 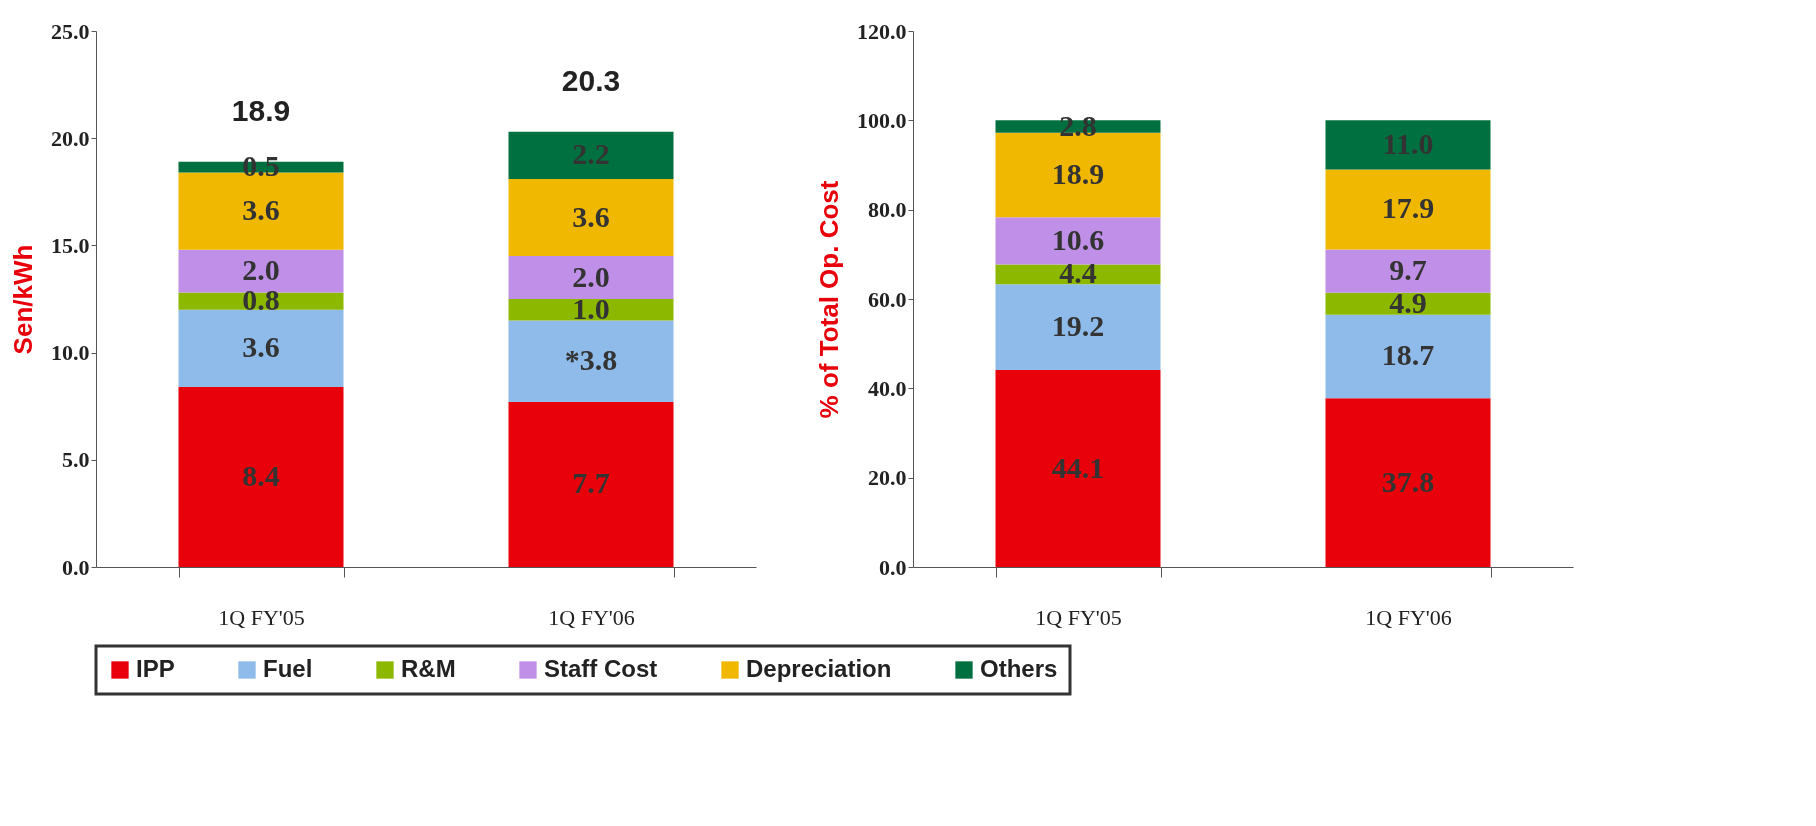 What do you see at coordinates (261, 110) in the screenshot?
I see `total-label: 18.9` at bounding box center [261, 110].